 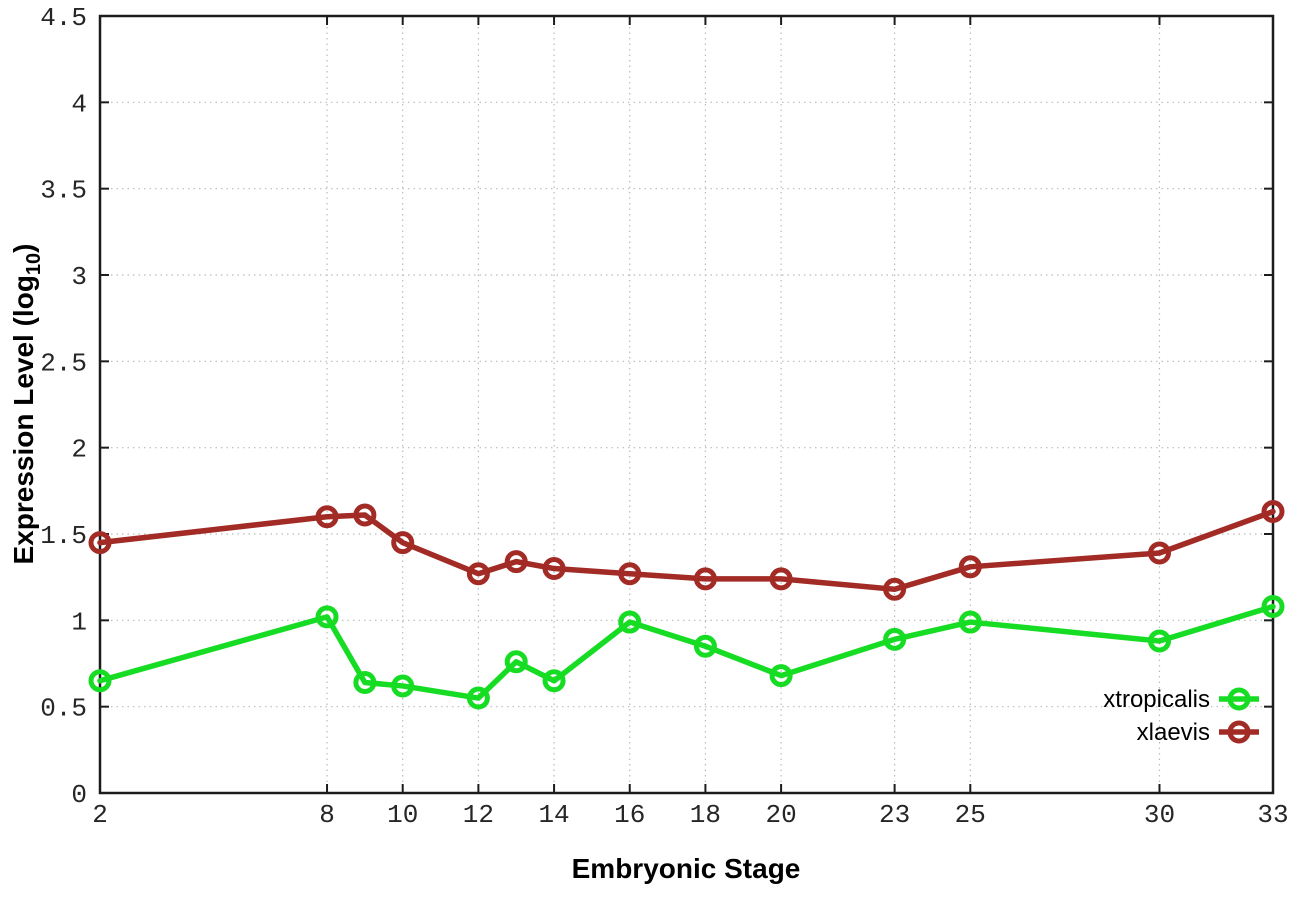 I want to click on xtropicalis-line, so click(x=686, y=652).